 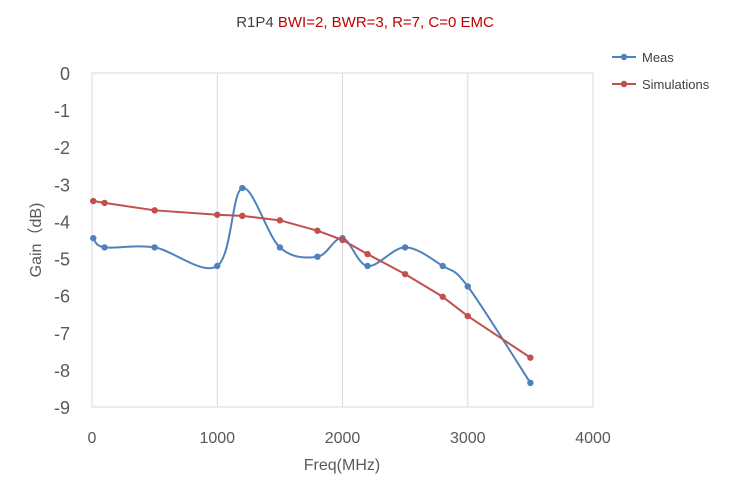 I want to click on y-tick-label: -1, so click(x=62, y=111).